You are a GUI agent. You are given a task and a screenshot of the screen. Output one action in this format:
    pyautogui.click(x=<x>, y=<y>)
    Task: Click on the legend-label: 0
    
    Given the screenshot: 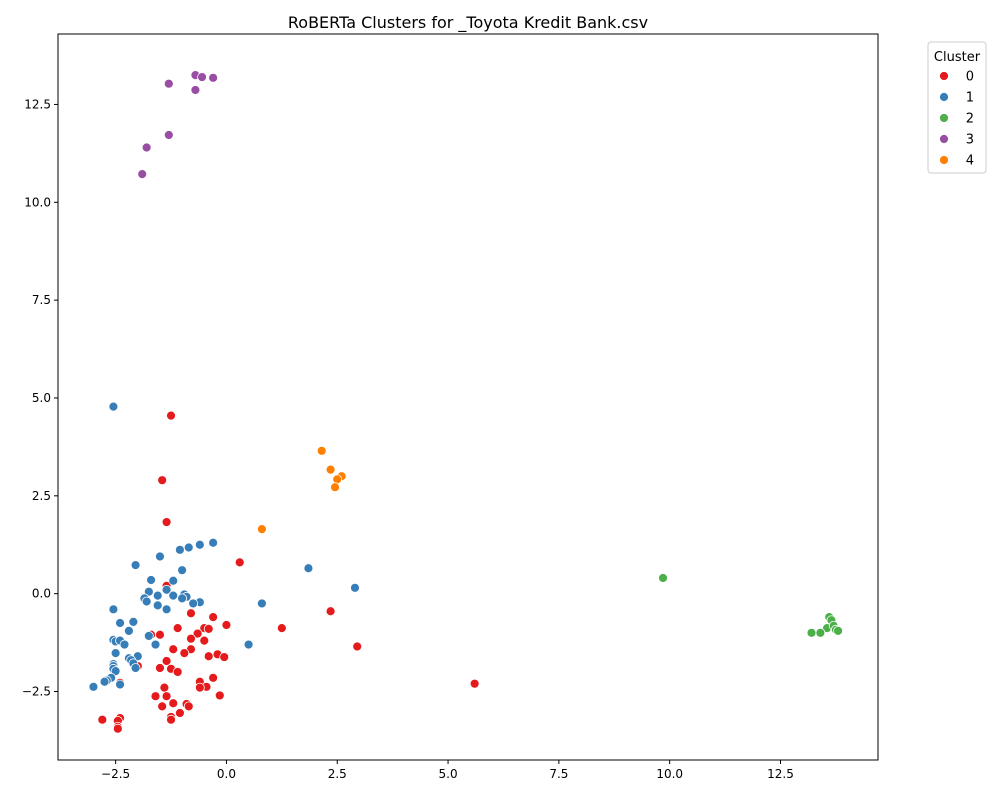 What is the action you would take?
    pyautogui.click(x=970, y=77)
    